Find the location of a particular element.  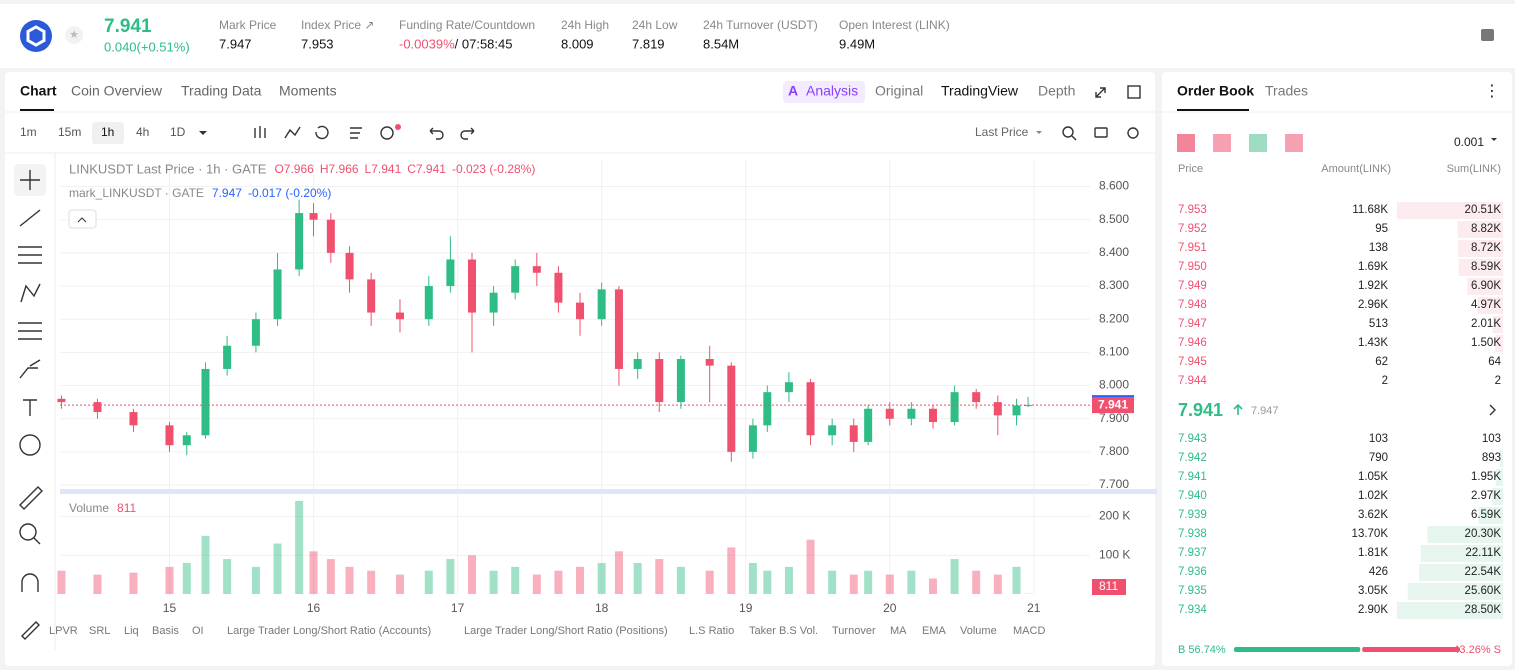

y-tick-label: 8.200 is located at coordinates (1114, 318).